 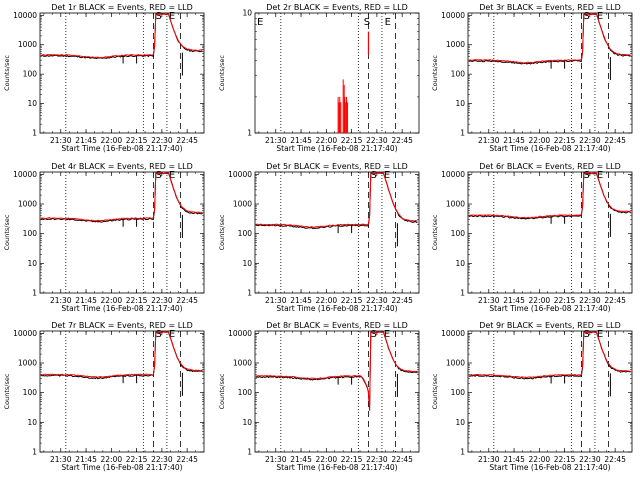 What do you see at coordinates (122, 325) in the screenshot?
I see `panel-title: Det 7r BLACK = Events, RED = LLD` at bounding box center [122, 325].